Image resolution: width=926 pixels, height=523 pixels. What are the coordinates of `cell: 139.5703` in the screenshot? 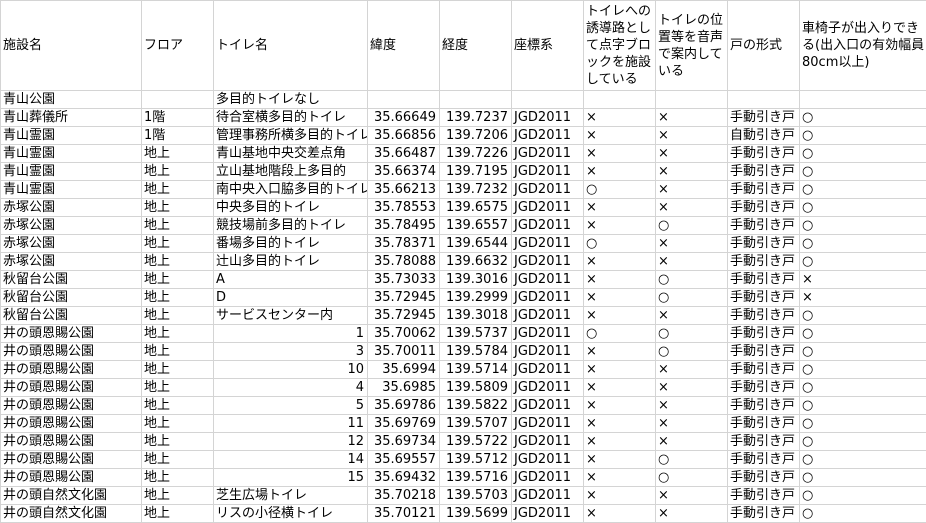 It's located at (475, 495).